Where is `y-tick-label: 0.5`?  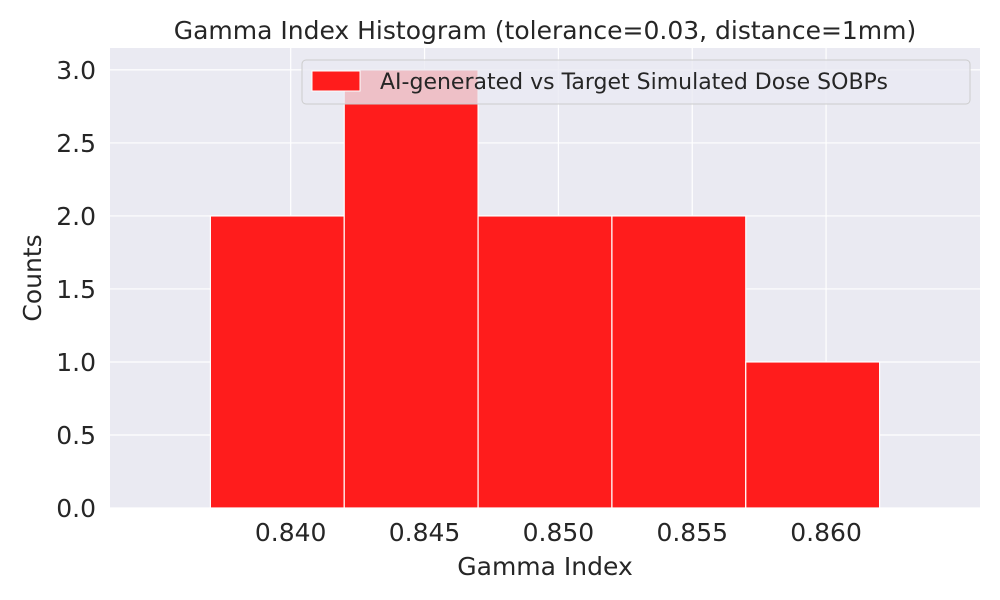 y-tick-label: 0.5 is located at coordinates (76, 435).